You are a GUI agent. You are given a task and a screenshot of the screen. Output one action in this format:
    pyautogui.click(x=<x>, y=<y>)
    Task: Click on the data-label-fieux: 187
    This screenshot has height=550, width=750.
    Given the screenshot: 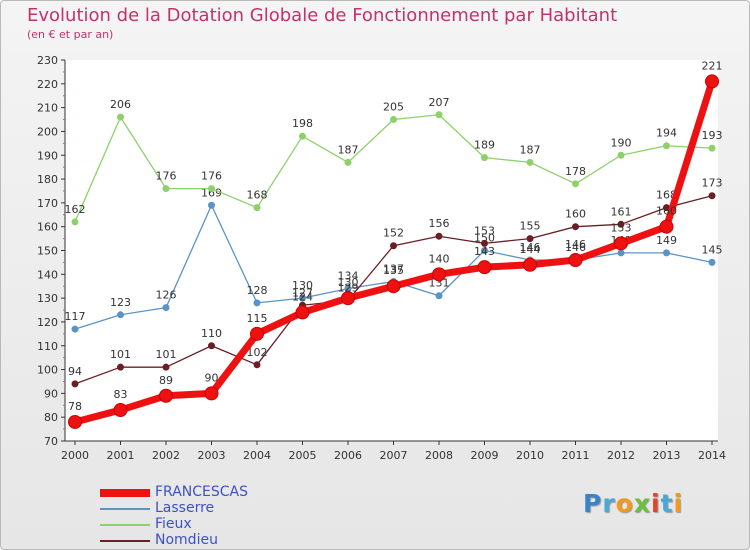 What is the action you would take?
    pyautogui.click(x=530, y=149)
    